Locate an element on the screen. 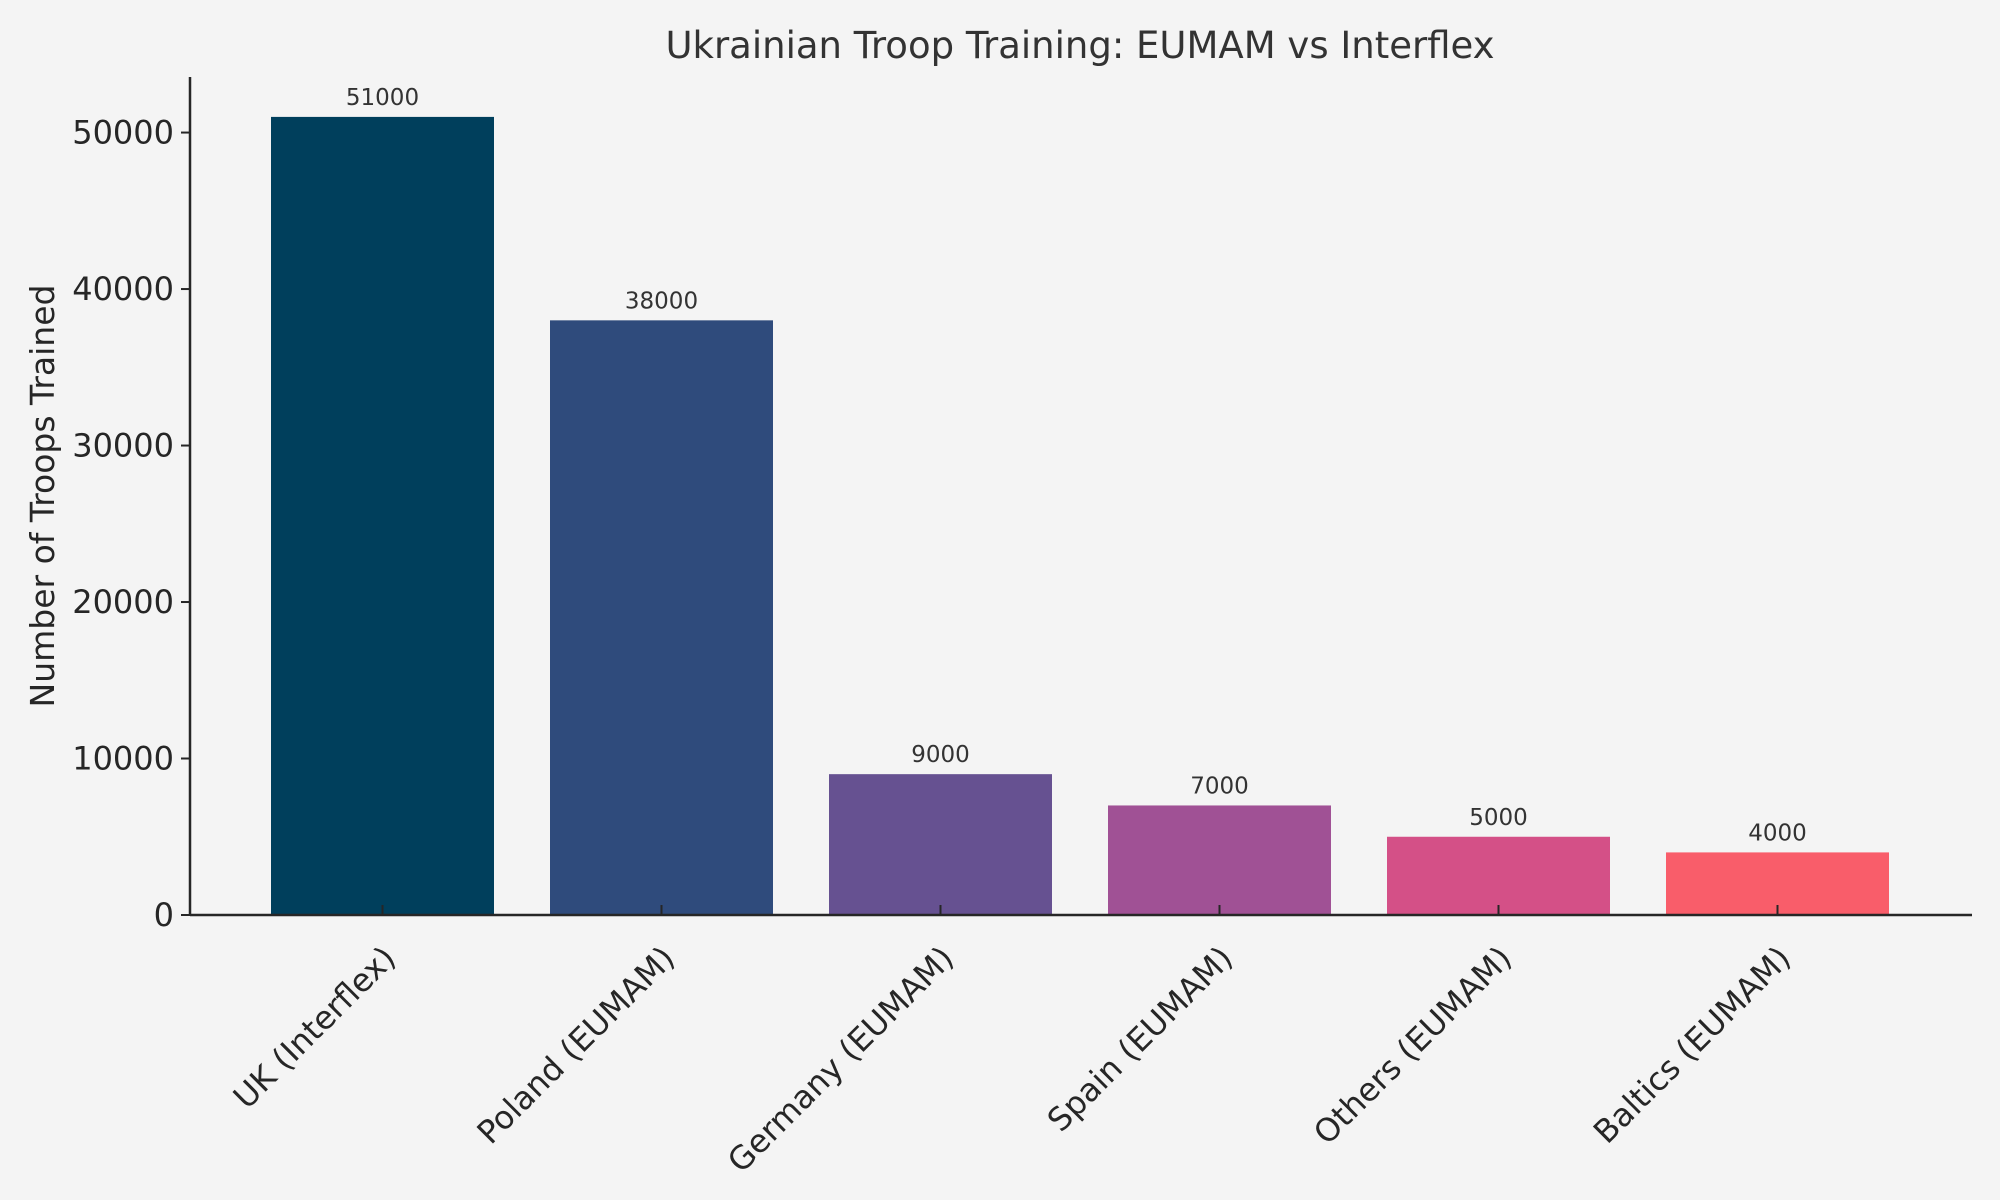 Image resolution: width=2000 pixels, height=1200 pixels. bar-value-label: 51000 is located at coordinates (382, 98).